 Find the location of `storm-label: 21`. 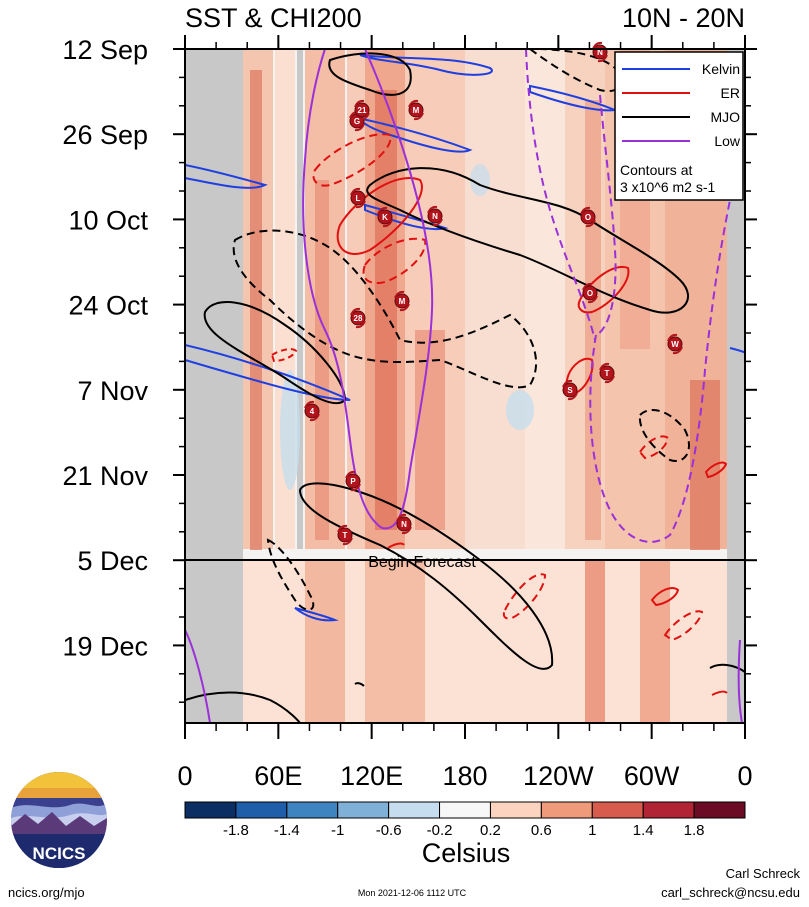

storm-label: 21 is located at coordinates (362, 110).